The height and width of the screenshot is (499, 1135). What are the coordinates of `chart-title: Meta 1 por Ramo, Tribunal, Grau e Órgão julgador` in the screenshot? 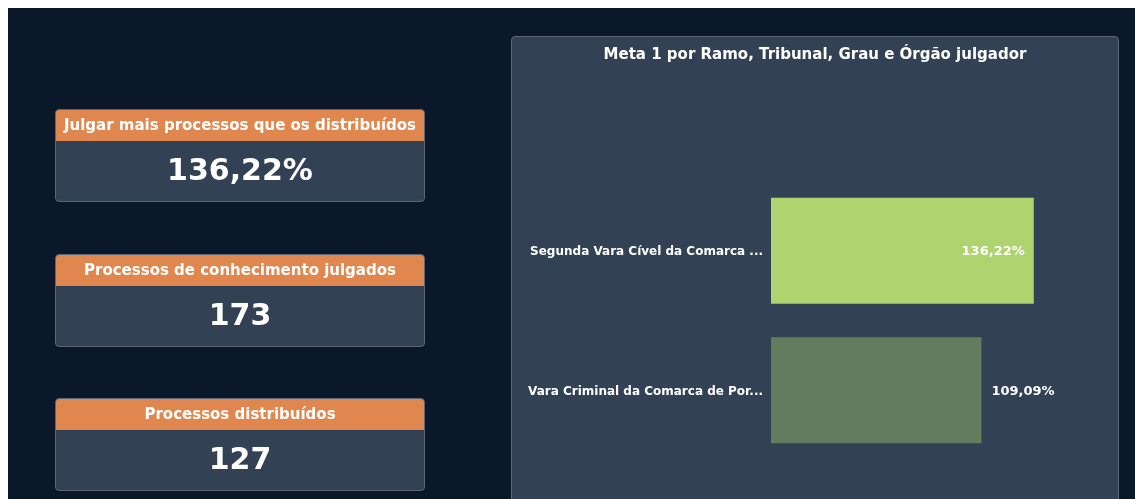 It's located at (815, 54).